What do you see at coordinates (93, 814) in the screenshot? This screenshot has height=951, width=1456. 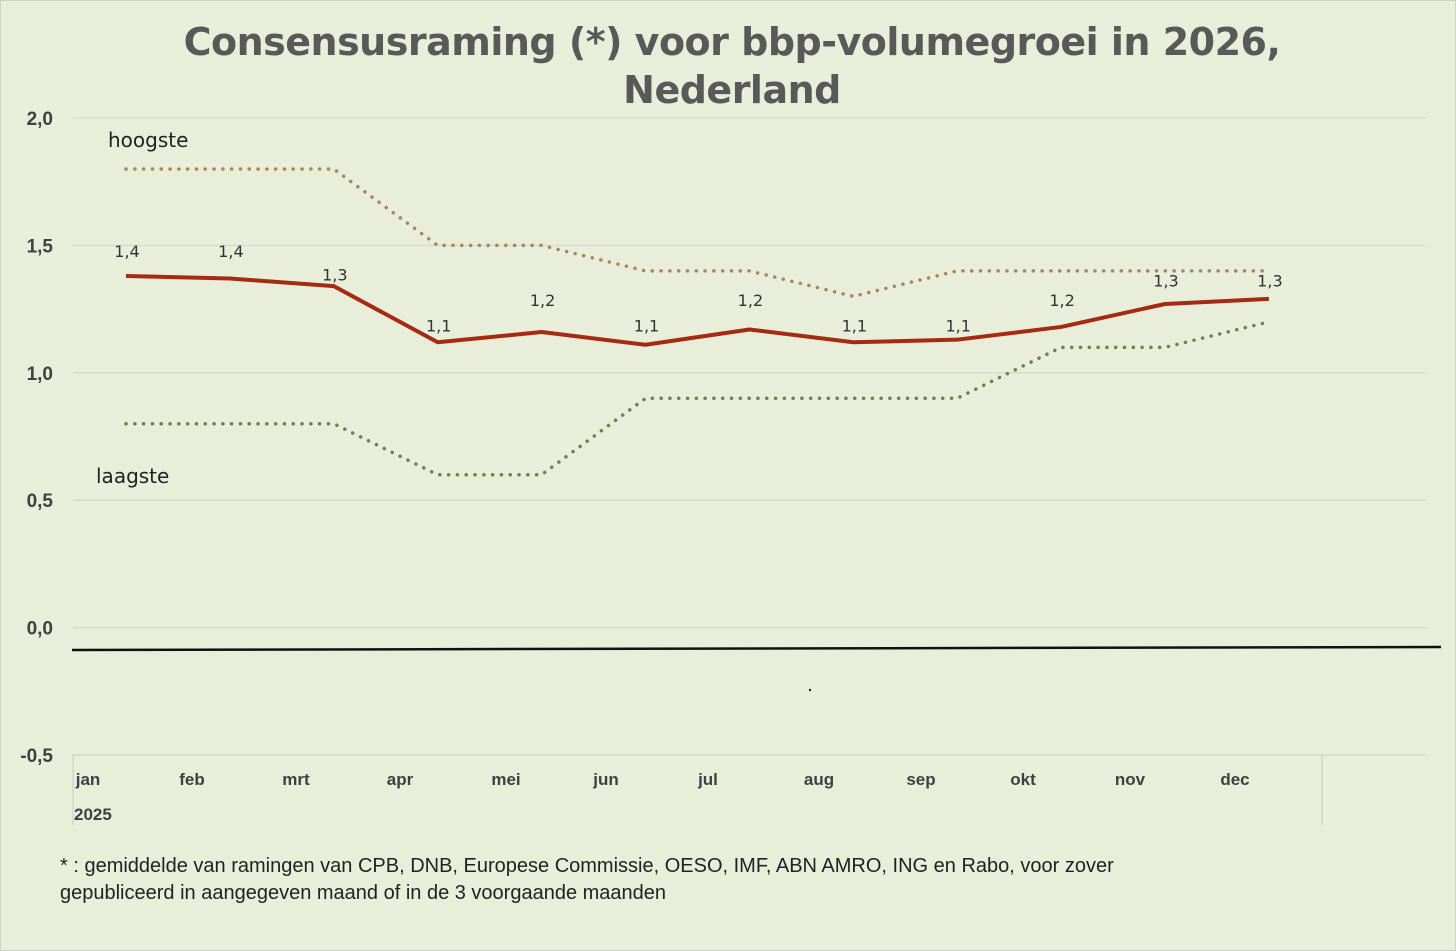 I see `x-year-label: 2025` at bounding box center [93, 814].